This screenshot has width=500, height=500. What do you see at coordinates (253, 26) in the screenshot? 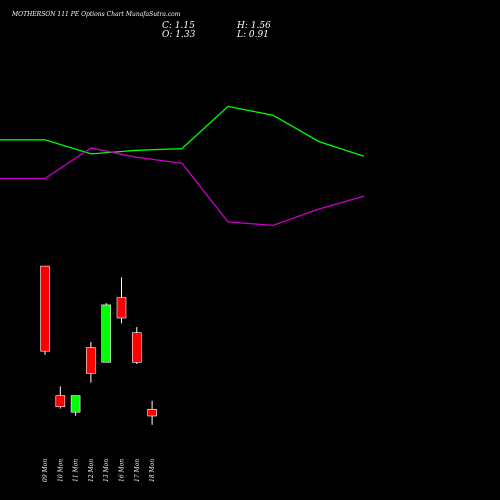
I see `high-value: H: 1.56` at bounding box center [253, 26].